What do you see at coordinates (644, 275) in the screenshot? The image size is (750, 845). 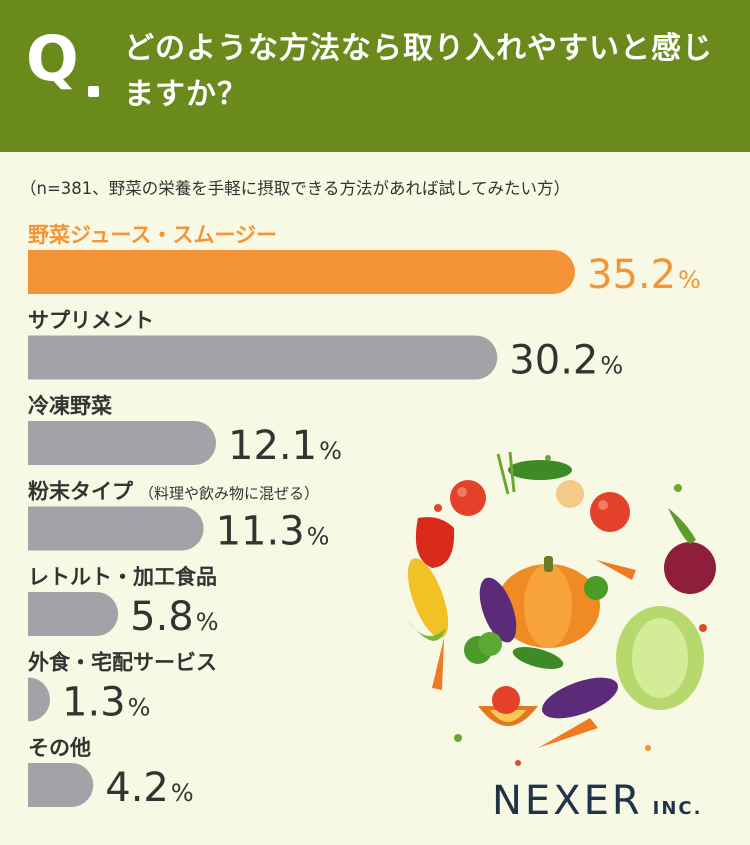 I see `value-label: 35.2%` at bounding box center [644, 275].